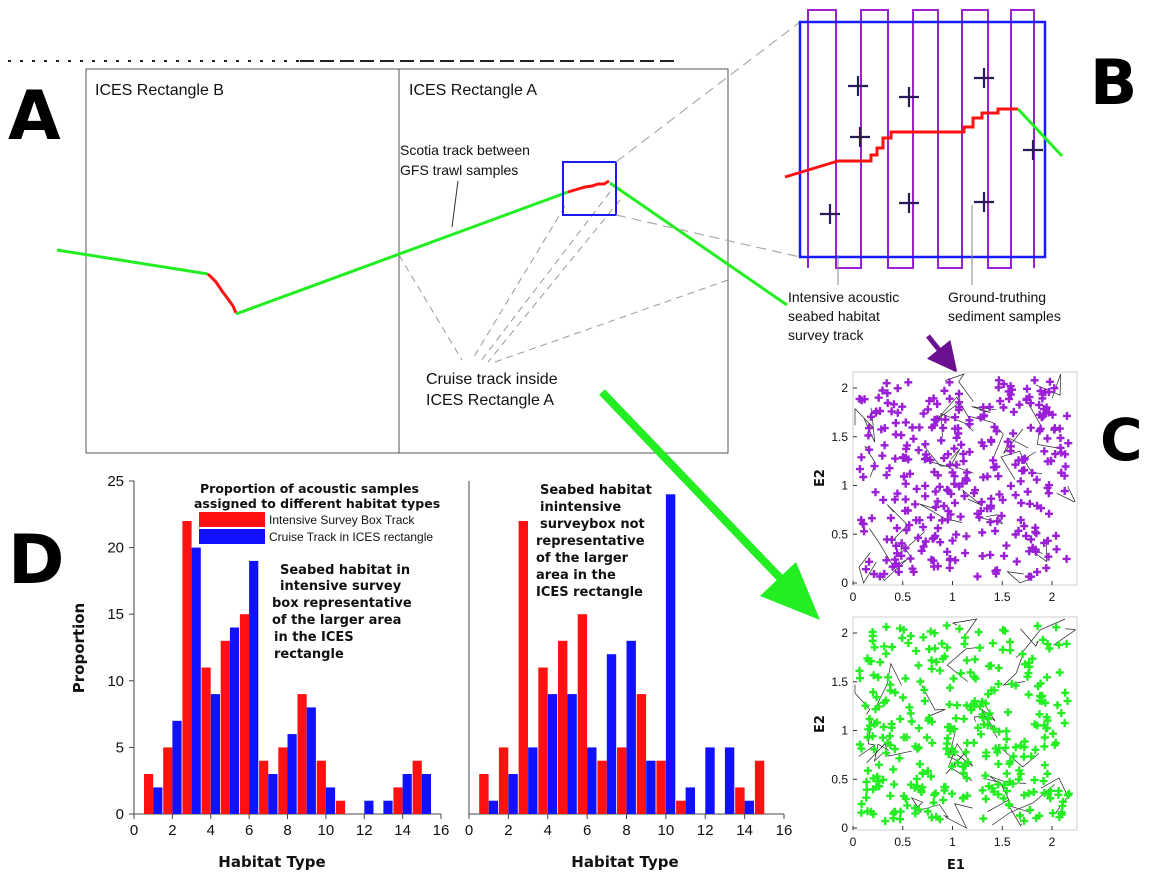 The width and height of the screenshot is (1152, 874). I want to click on ordination-y-axis-label-bottom: E2, so click(820, 724).